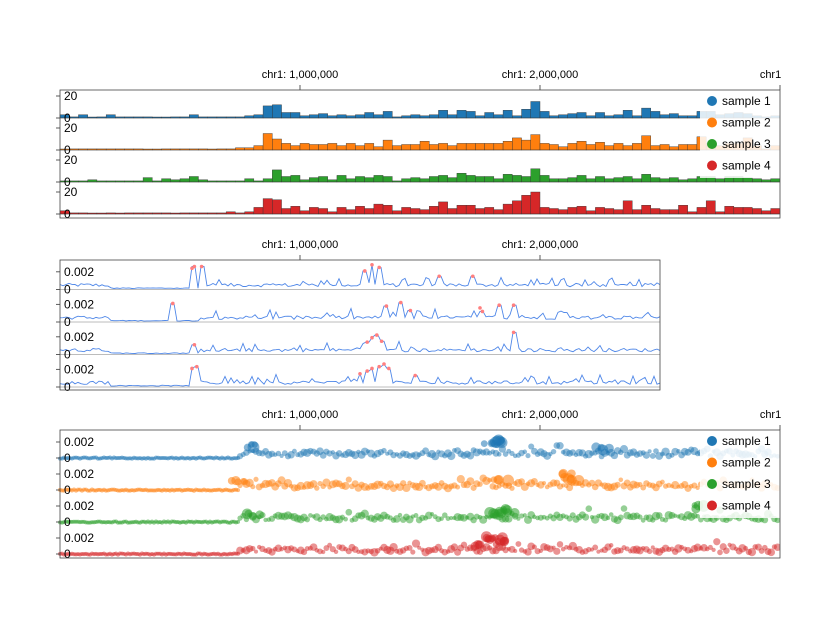 The width and height of the screenshot is (840, 620). Describe the element at coordinates (71, 160) in the screenshot. I see `y-tick-label: 20` at that location.